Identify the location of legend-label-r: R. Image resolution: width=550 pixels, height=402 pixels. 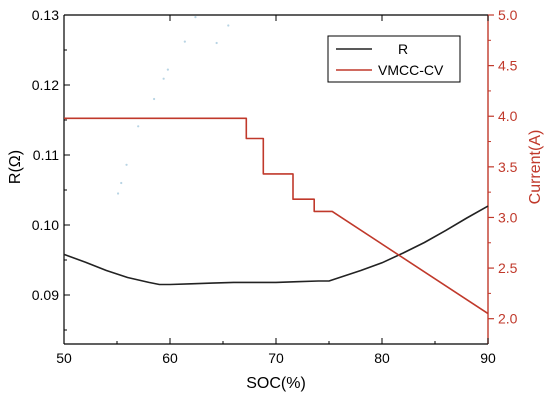
(403, 49).